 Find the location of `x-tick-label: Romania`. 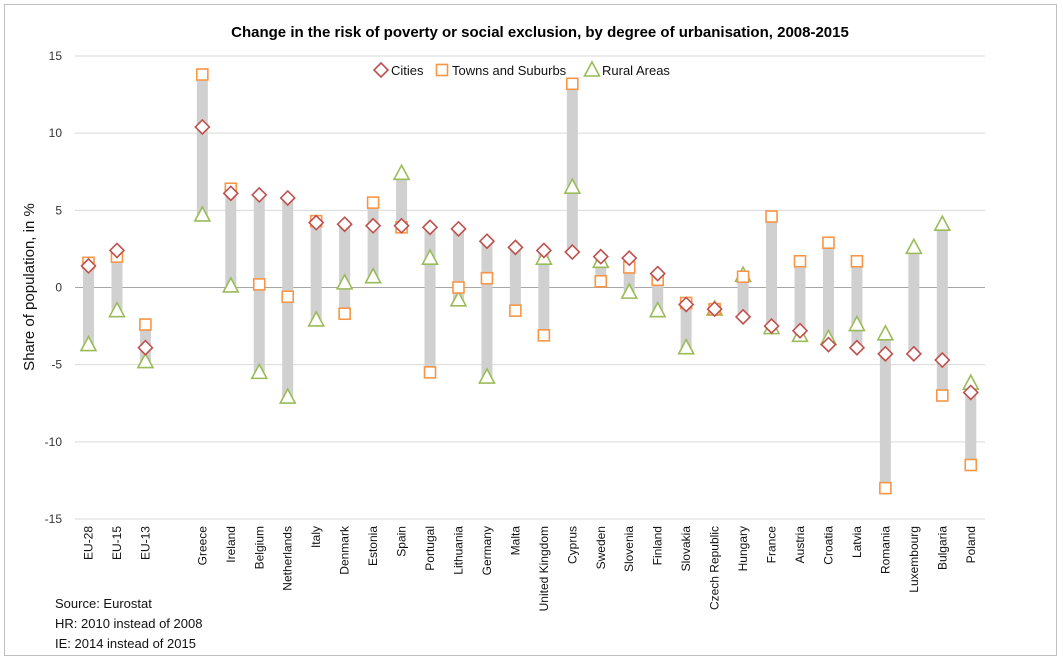

x-tick-label: Romania is located at coordinates (885, 550).